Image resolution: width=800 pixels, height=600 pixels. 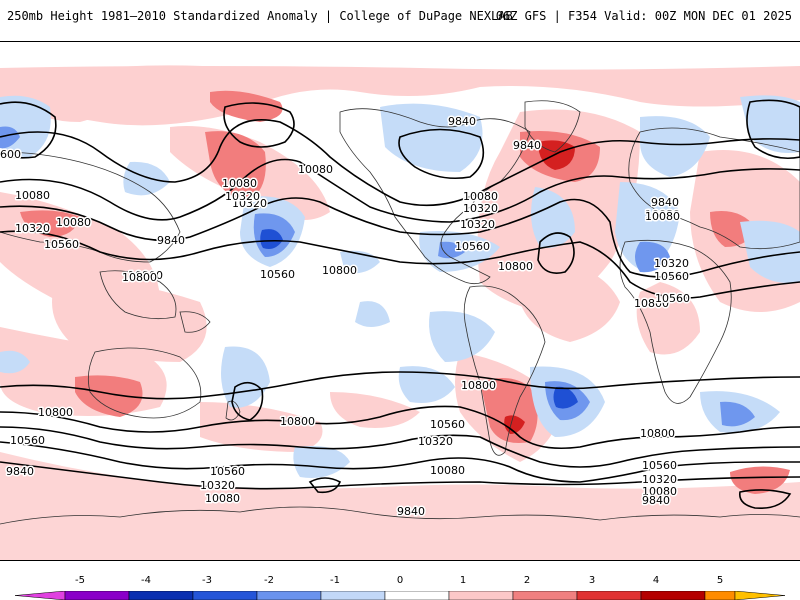 I want to click on anomaly-colorbar: -5 -4 -3 -2 -1 0 1 2 3 4 5, so click(x=400, y=582).